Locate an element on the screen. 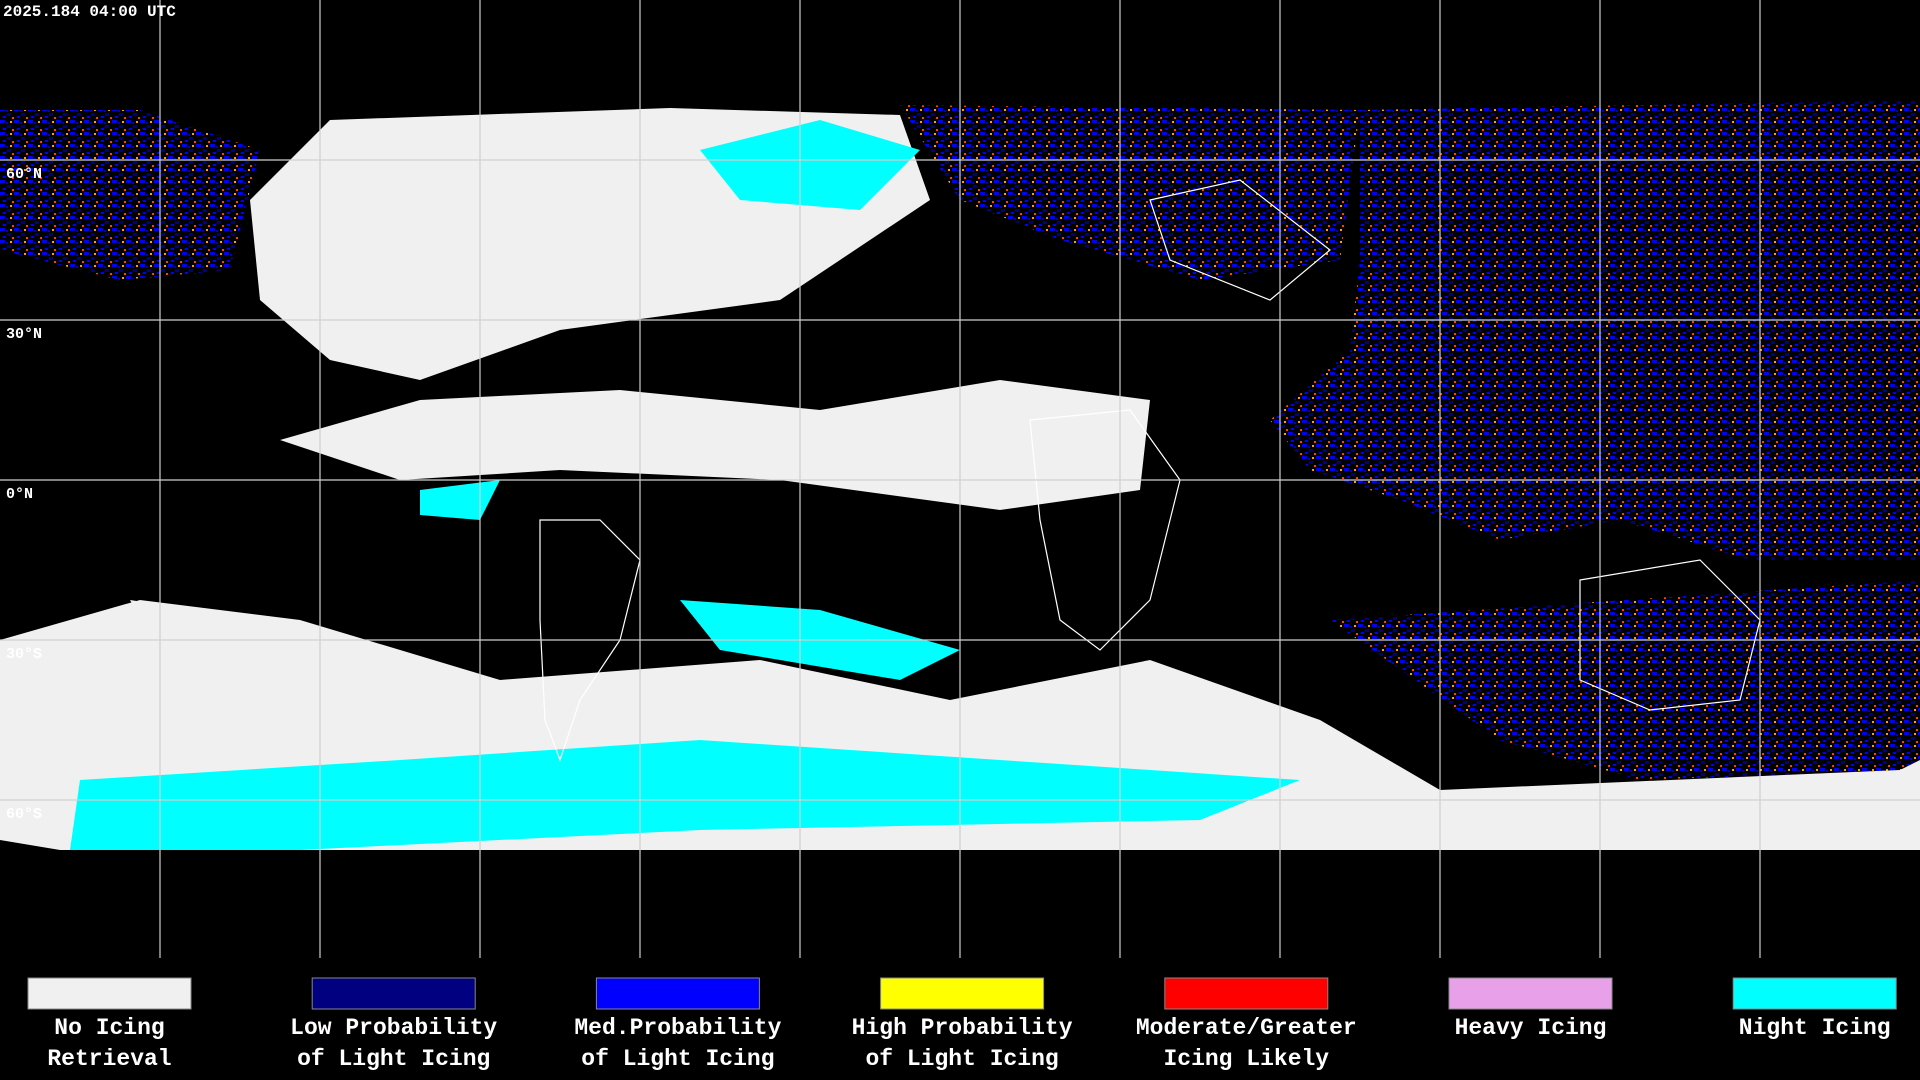 This screenshot has height=1080, width=1920. latitude-label: 60°N is located at coordinates (24, 174).